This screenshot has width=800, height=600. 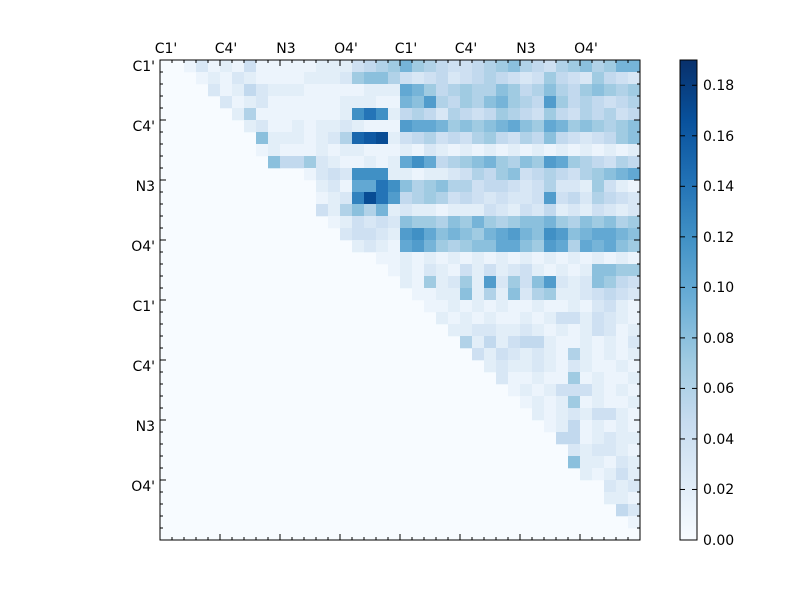 I want to click on colorbar-ticks, so click(x=688, y=312).